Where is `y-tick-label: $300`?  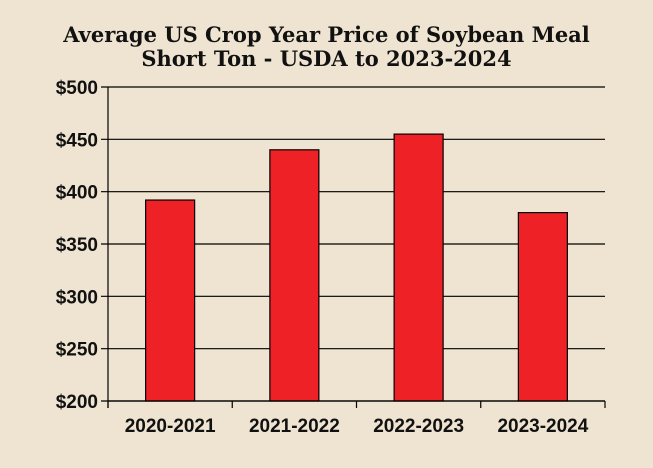
y-tick-label: $300 is located at coordinates (77, 297).